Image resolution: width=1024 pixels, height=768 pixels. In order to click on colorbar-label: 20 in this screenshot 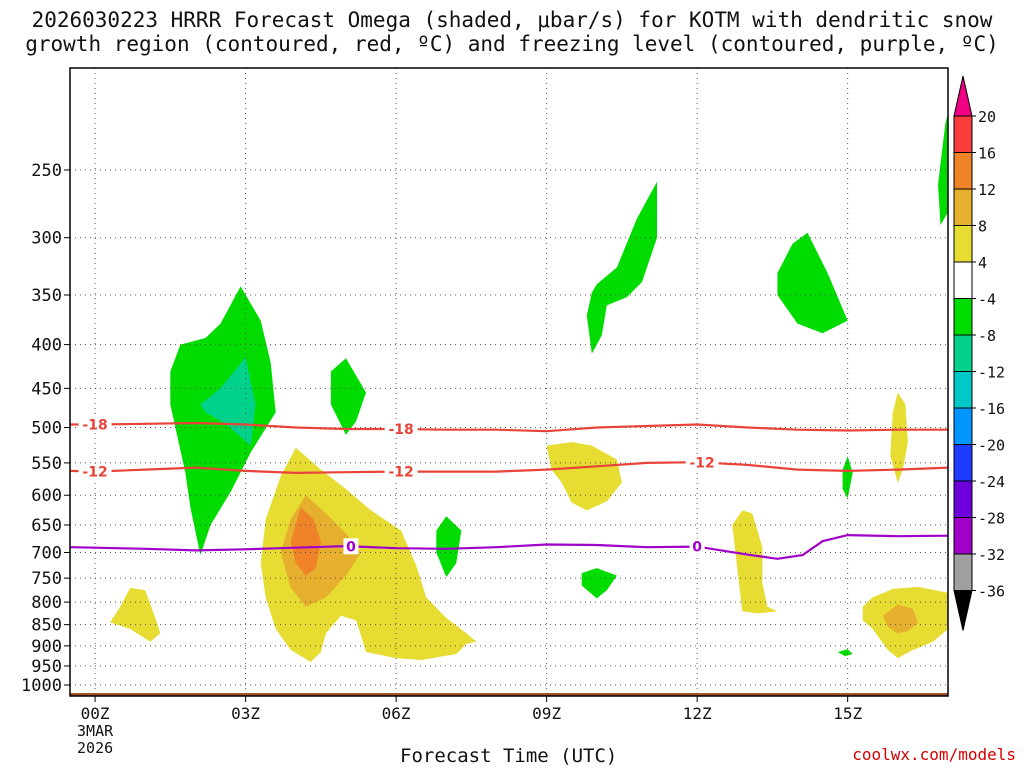, I will do `click(987, 117)`.